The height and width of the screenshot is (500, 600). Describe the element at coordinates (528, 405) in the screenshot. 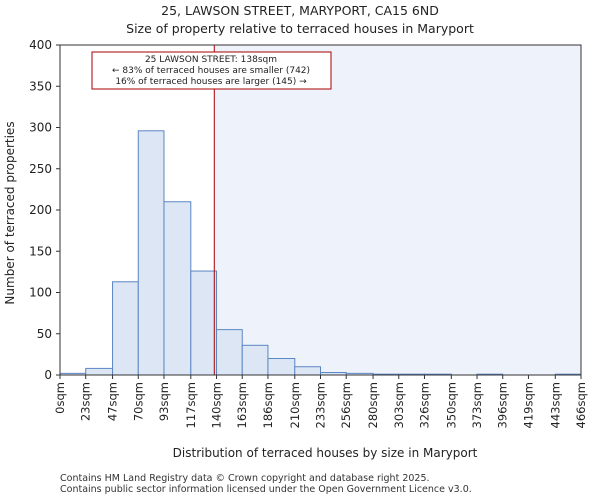

I see `x-tick-label: 419sqm` at that location.